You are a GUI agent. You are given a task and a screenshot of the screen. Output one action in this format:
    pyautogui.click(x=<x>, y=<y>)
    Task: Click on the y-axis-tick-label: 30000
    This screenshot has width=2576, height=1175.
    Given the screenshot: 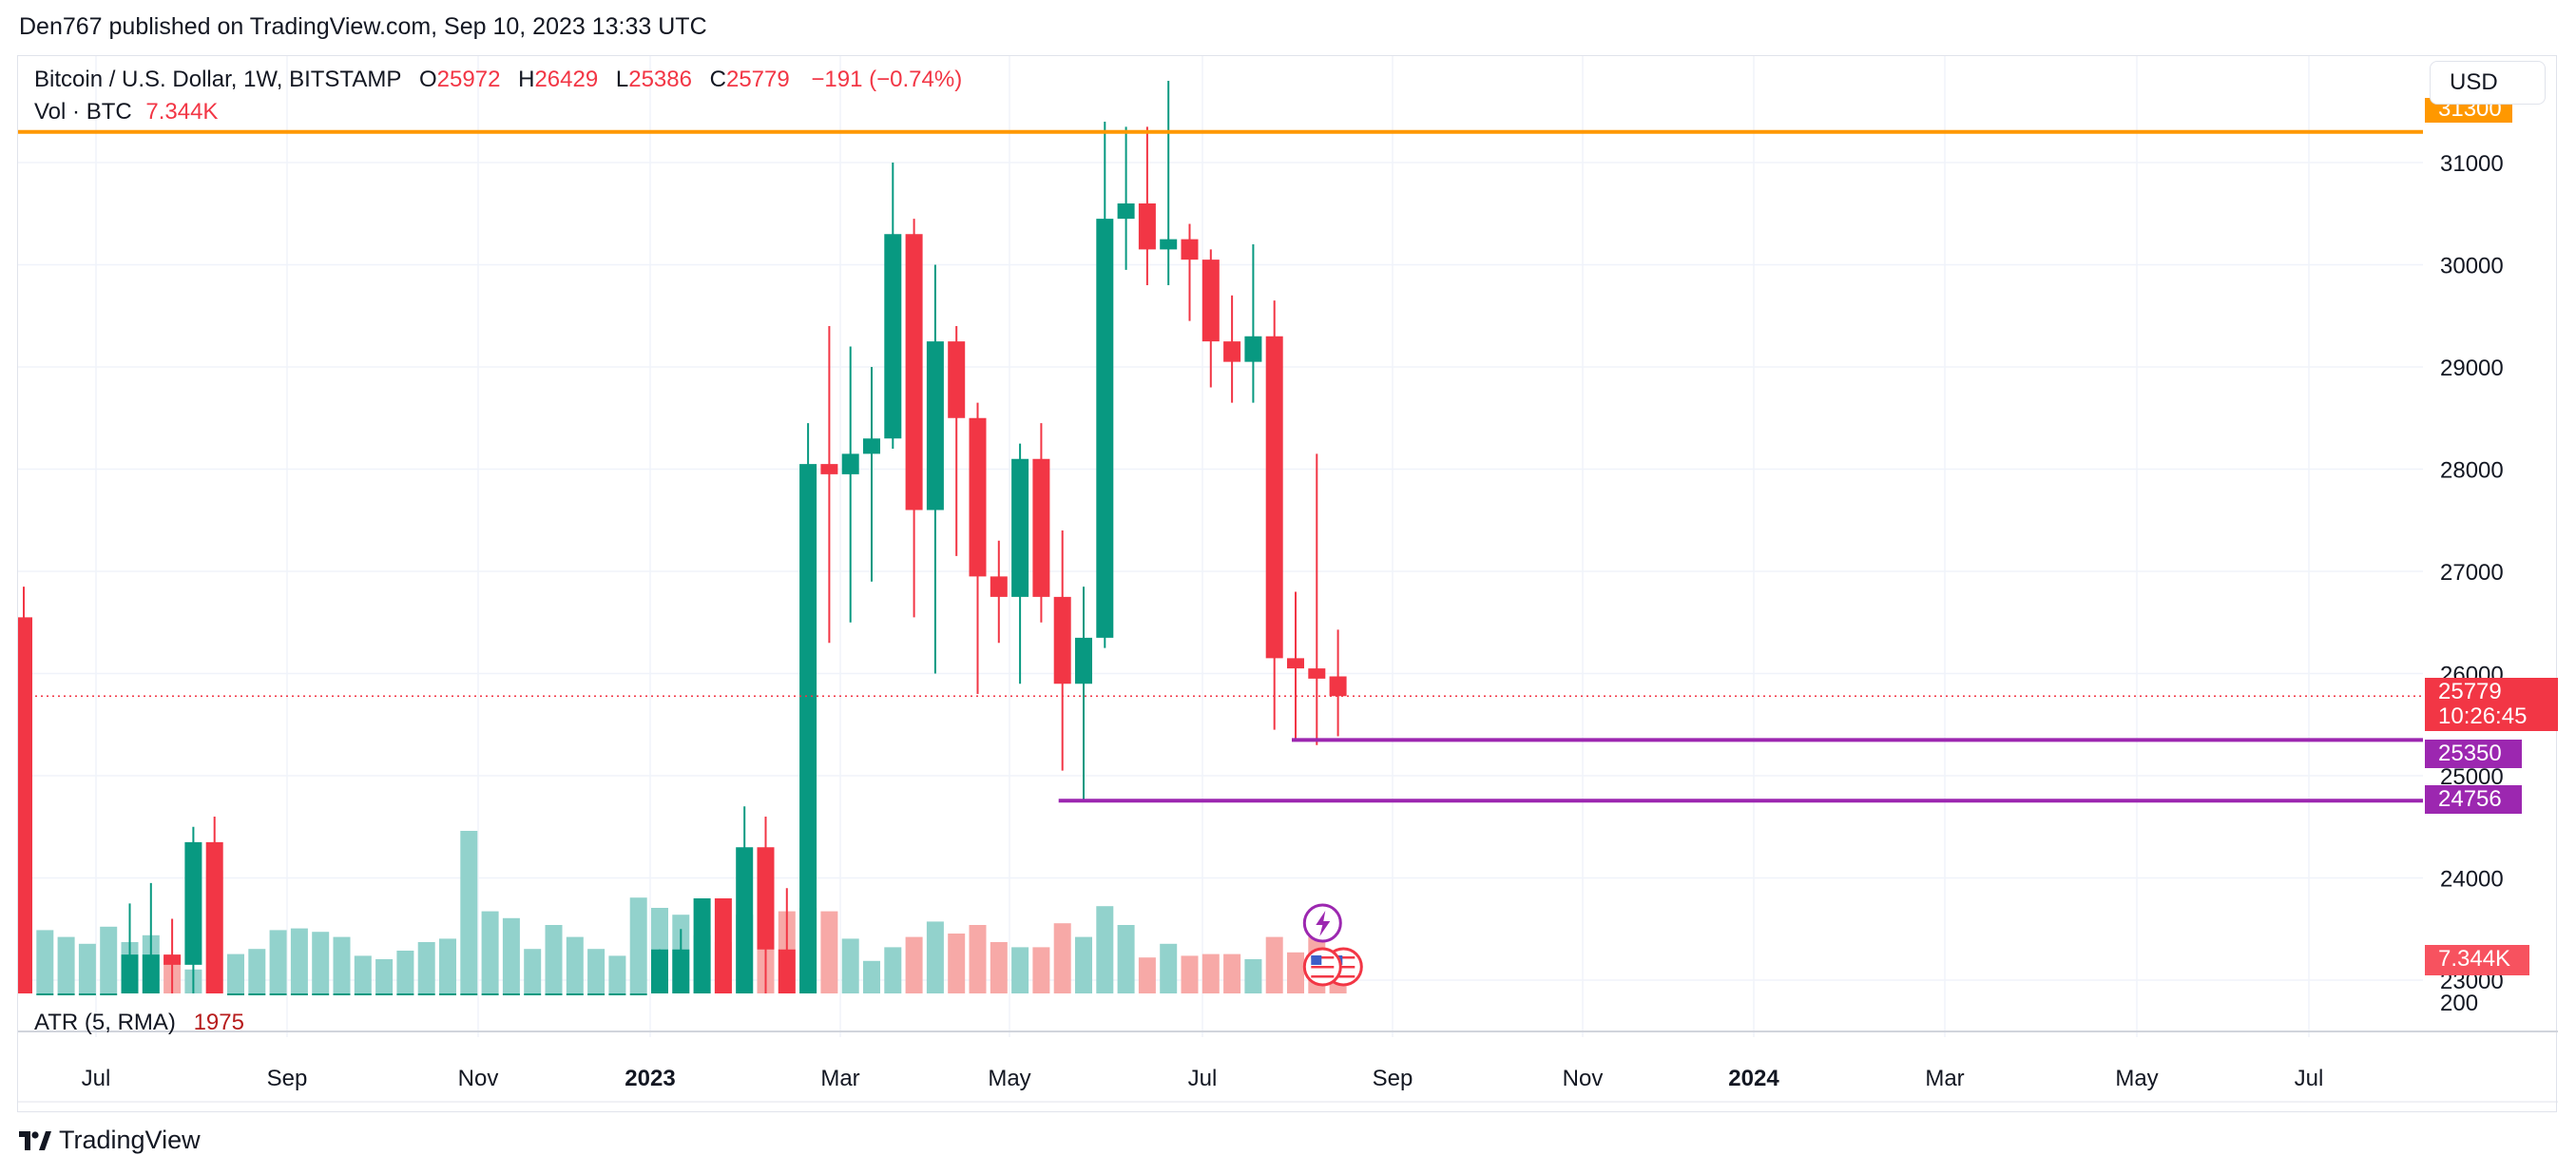 What is the action you would take?
    pyautogui.click(x=2472, y=266)
    